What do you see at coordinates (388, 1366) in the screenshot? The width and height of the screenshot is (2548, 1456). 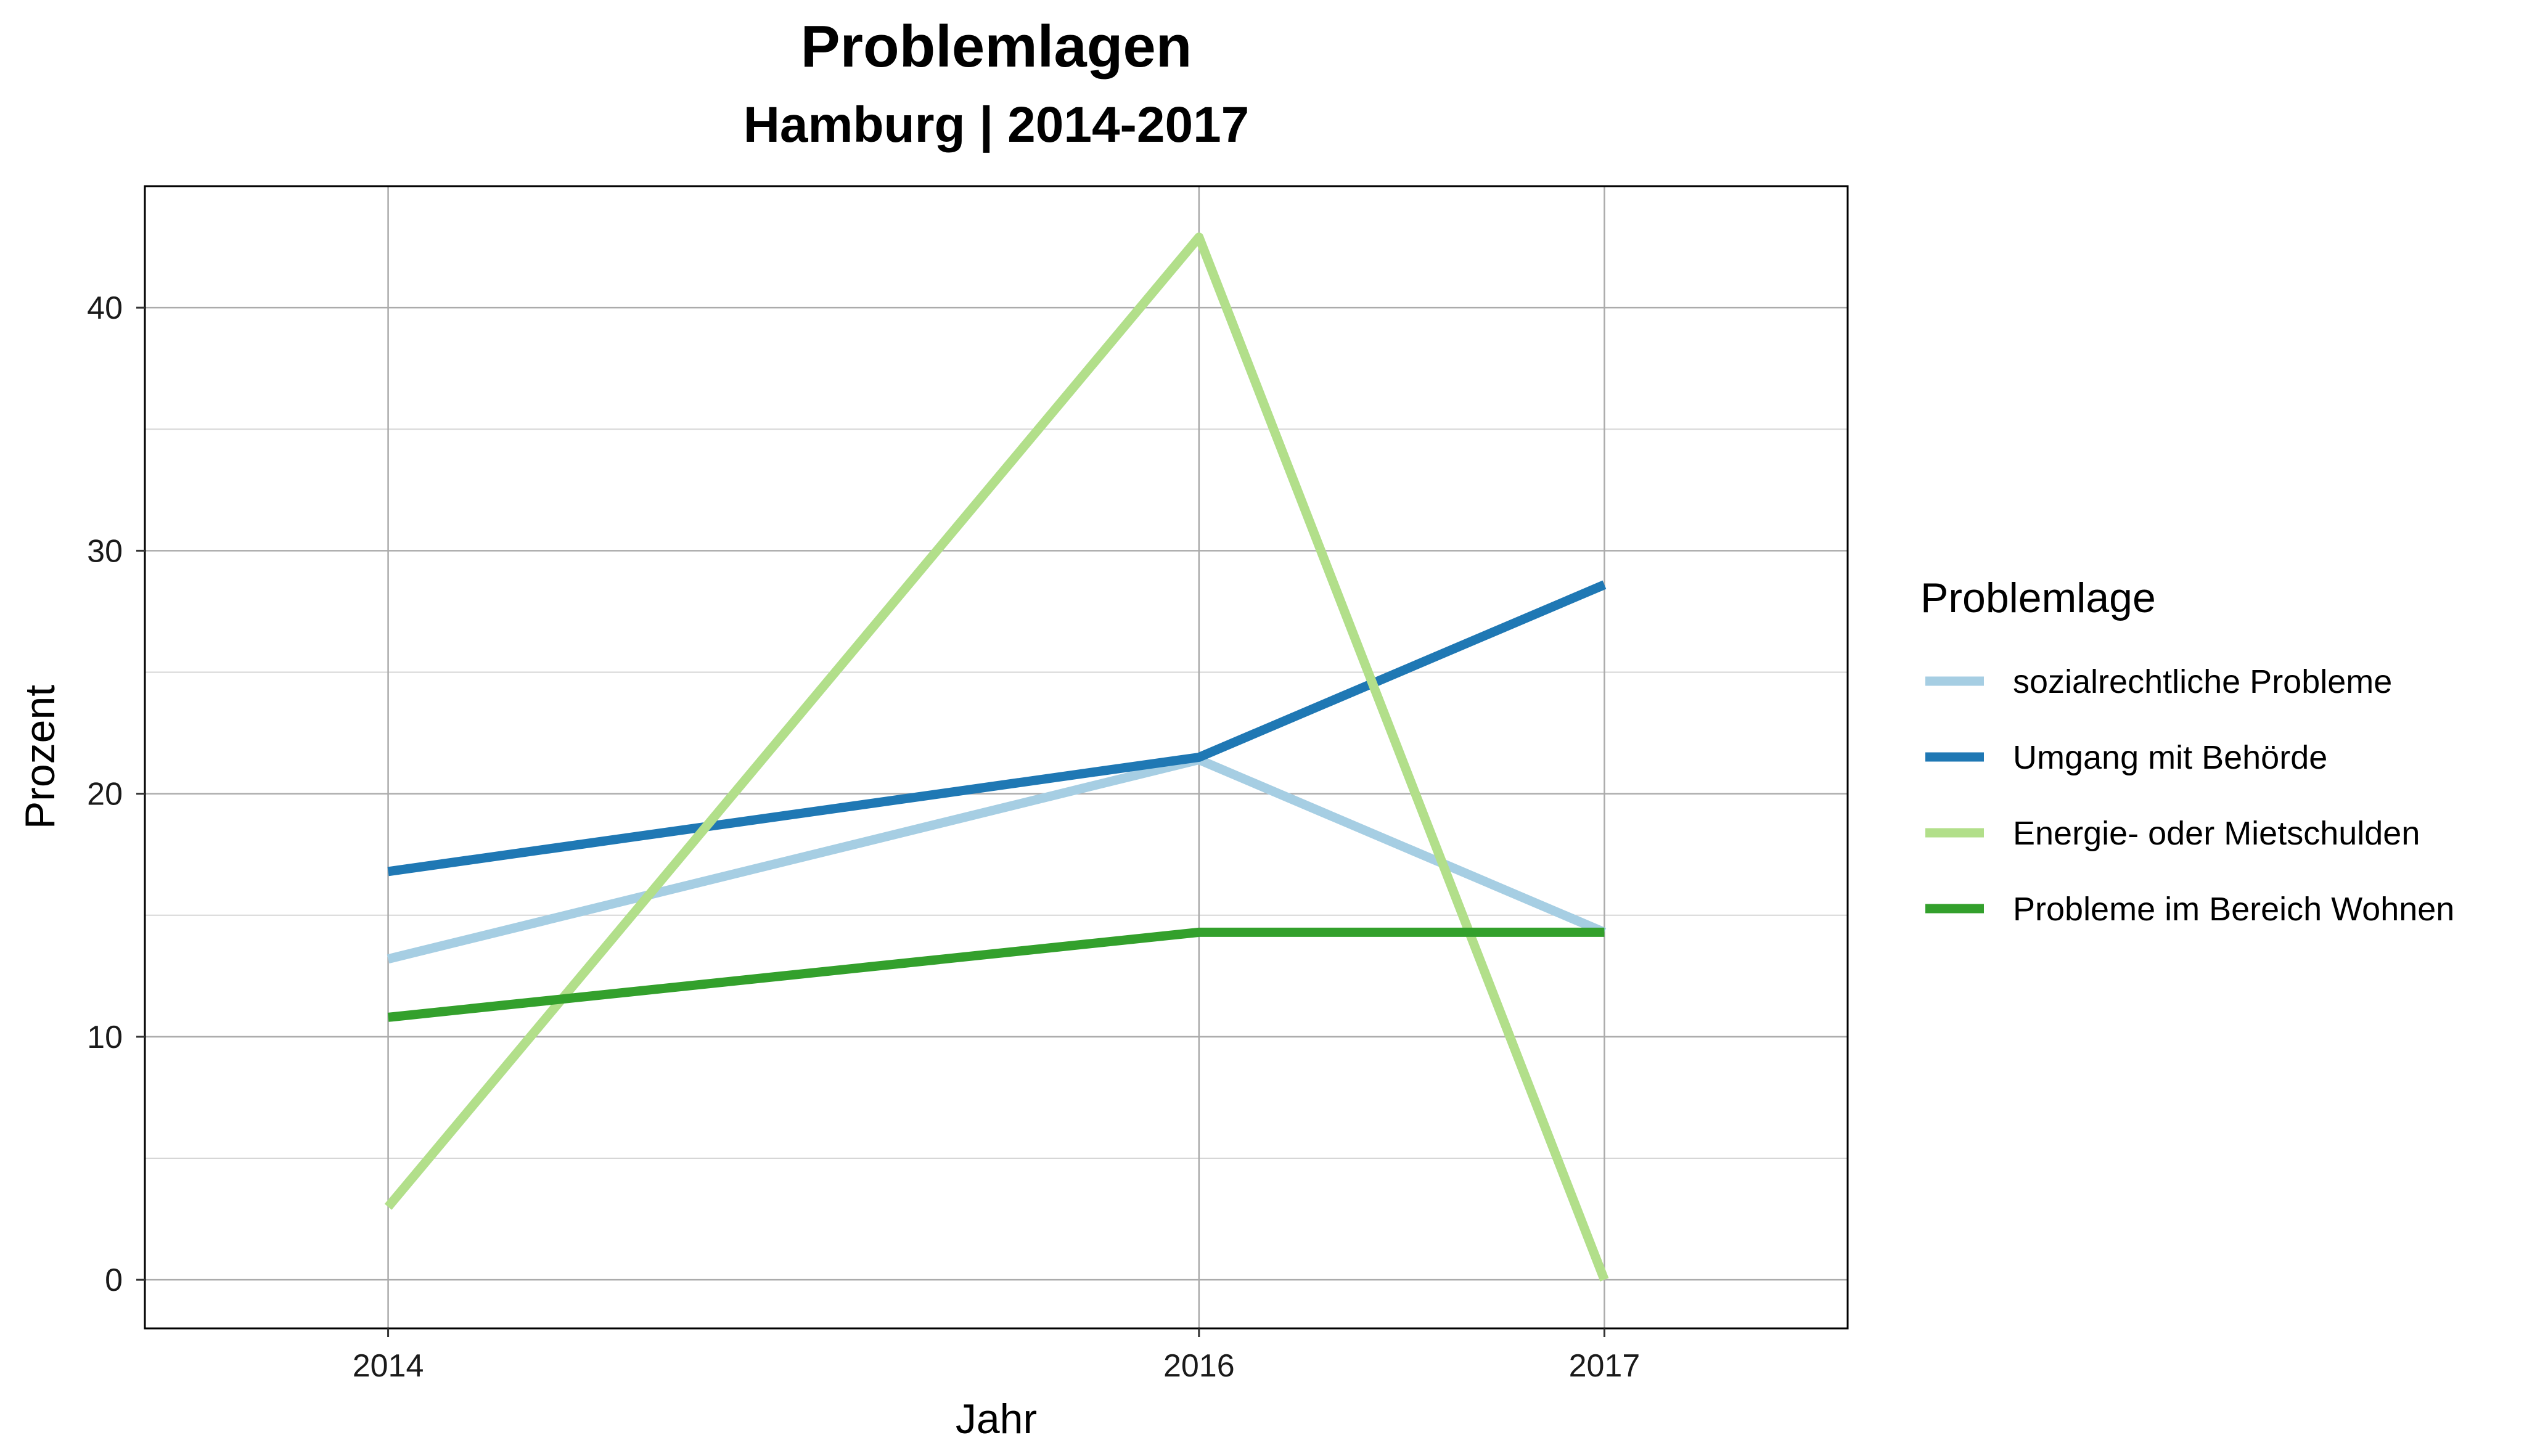 I see `x-tick-label: 2014` at bounding box center [388, 1366].